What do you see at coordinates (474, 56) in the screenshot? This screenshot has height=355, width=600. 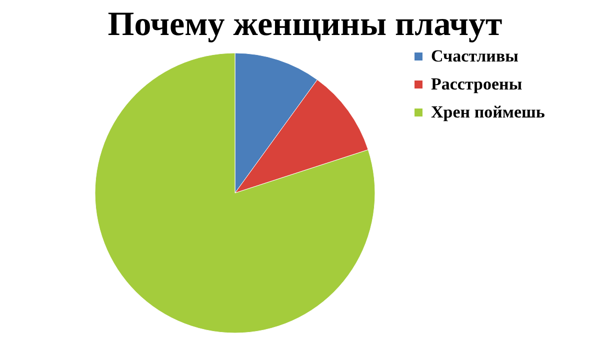 I see `legend-label: Счастливы` at bounding box center [474, 56].